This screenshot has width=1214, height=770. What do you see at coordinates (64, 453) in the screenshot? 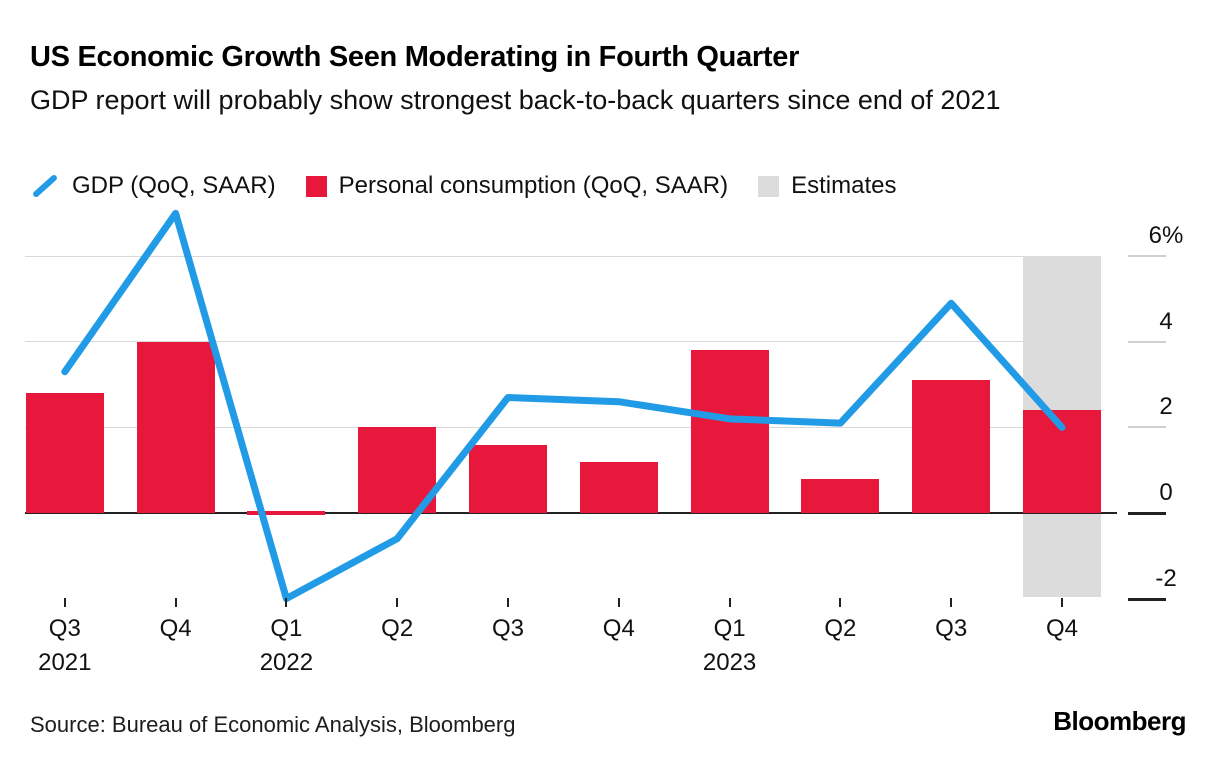
I see `bar-q3-2021` at bounding box center [64, 453].